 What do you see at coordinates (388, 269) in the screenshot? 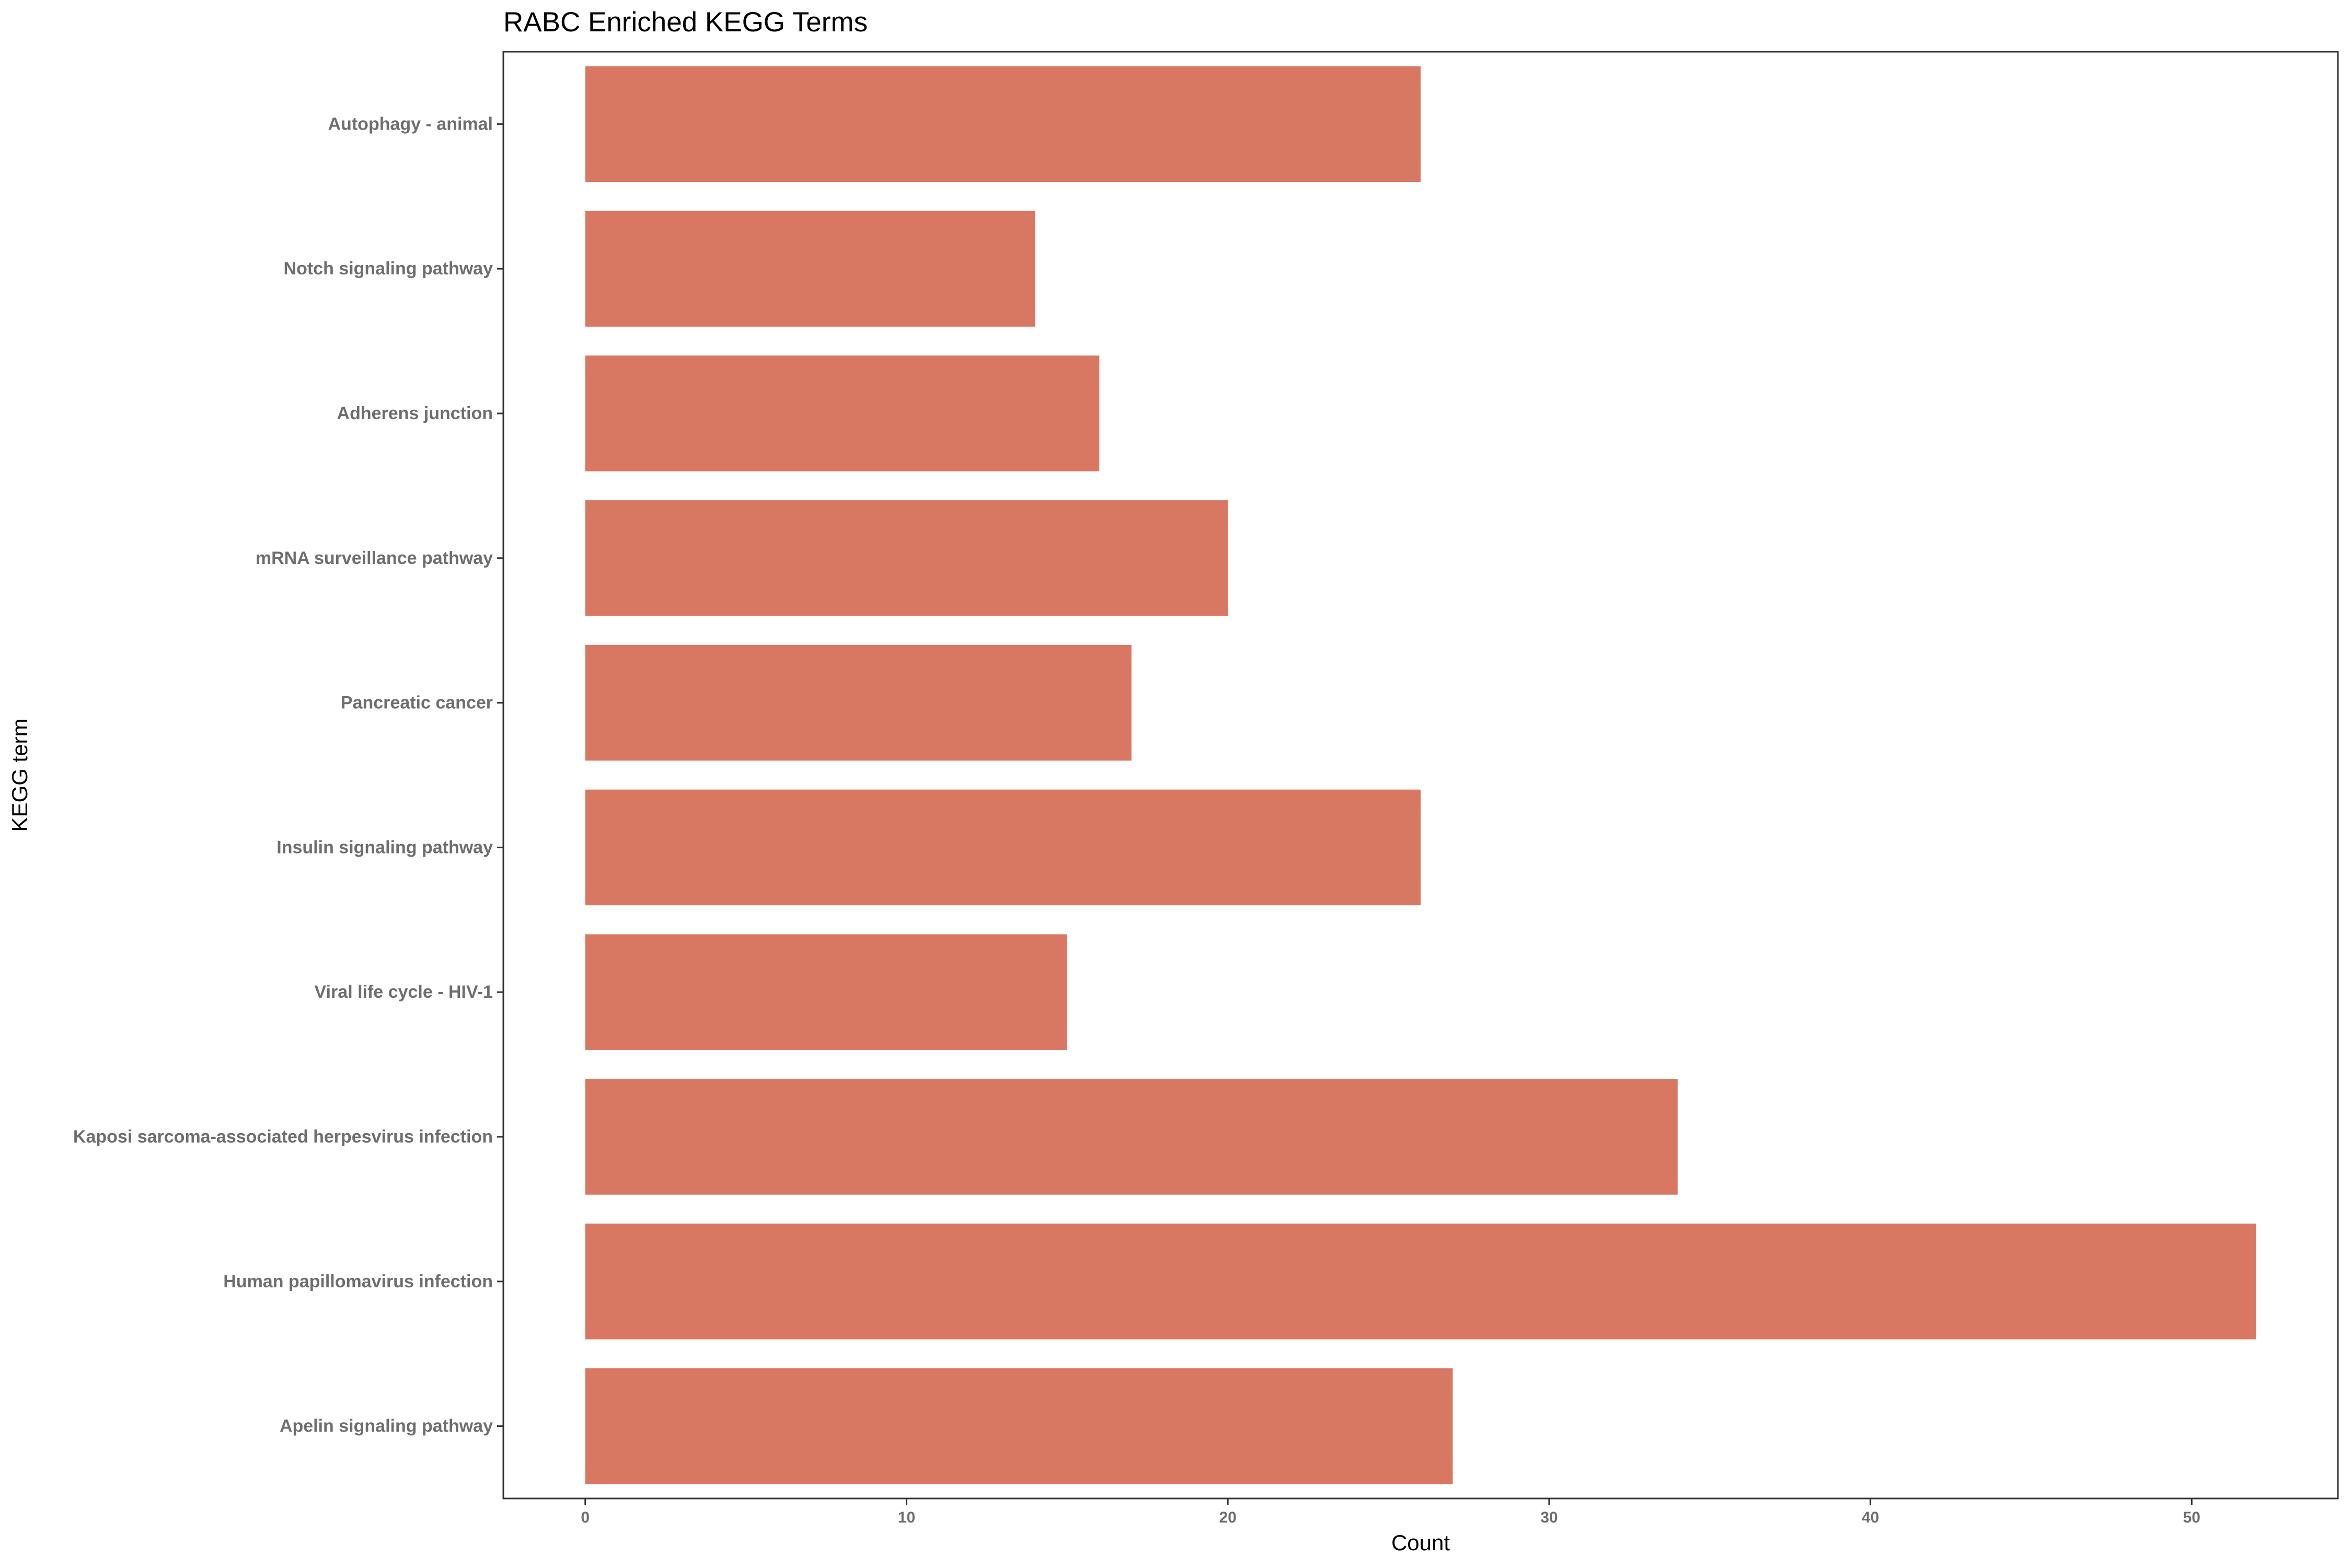
I see `y-tick-label: Notch signaling pathway` at bounding box center [388, 269].